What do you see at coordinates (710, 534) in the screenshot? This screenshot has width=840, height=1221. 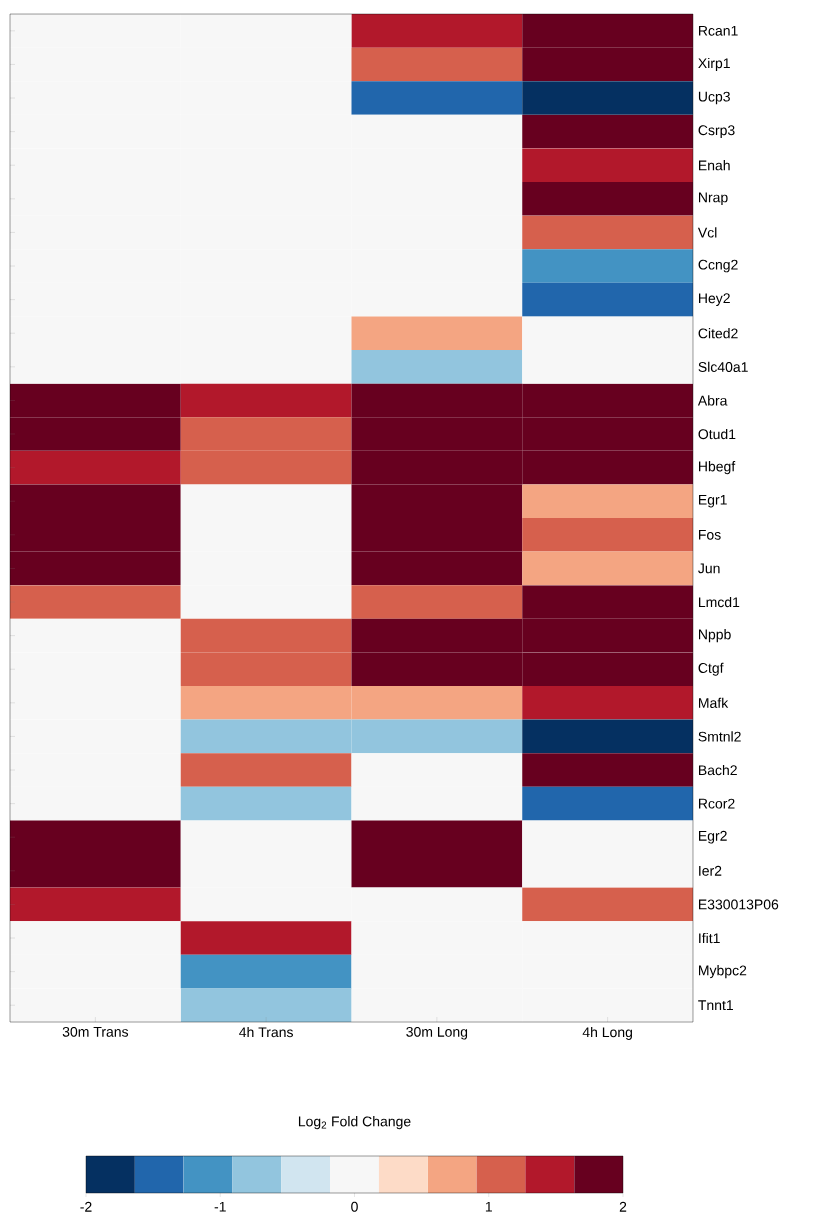 I see `y-tick-label: Fos` at bounding box center [710, 534].